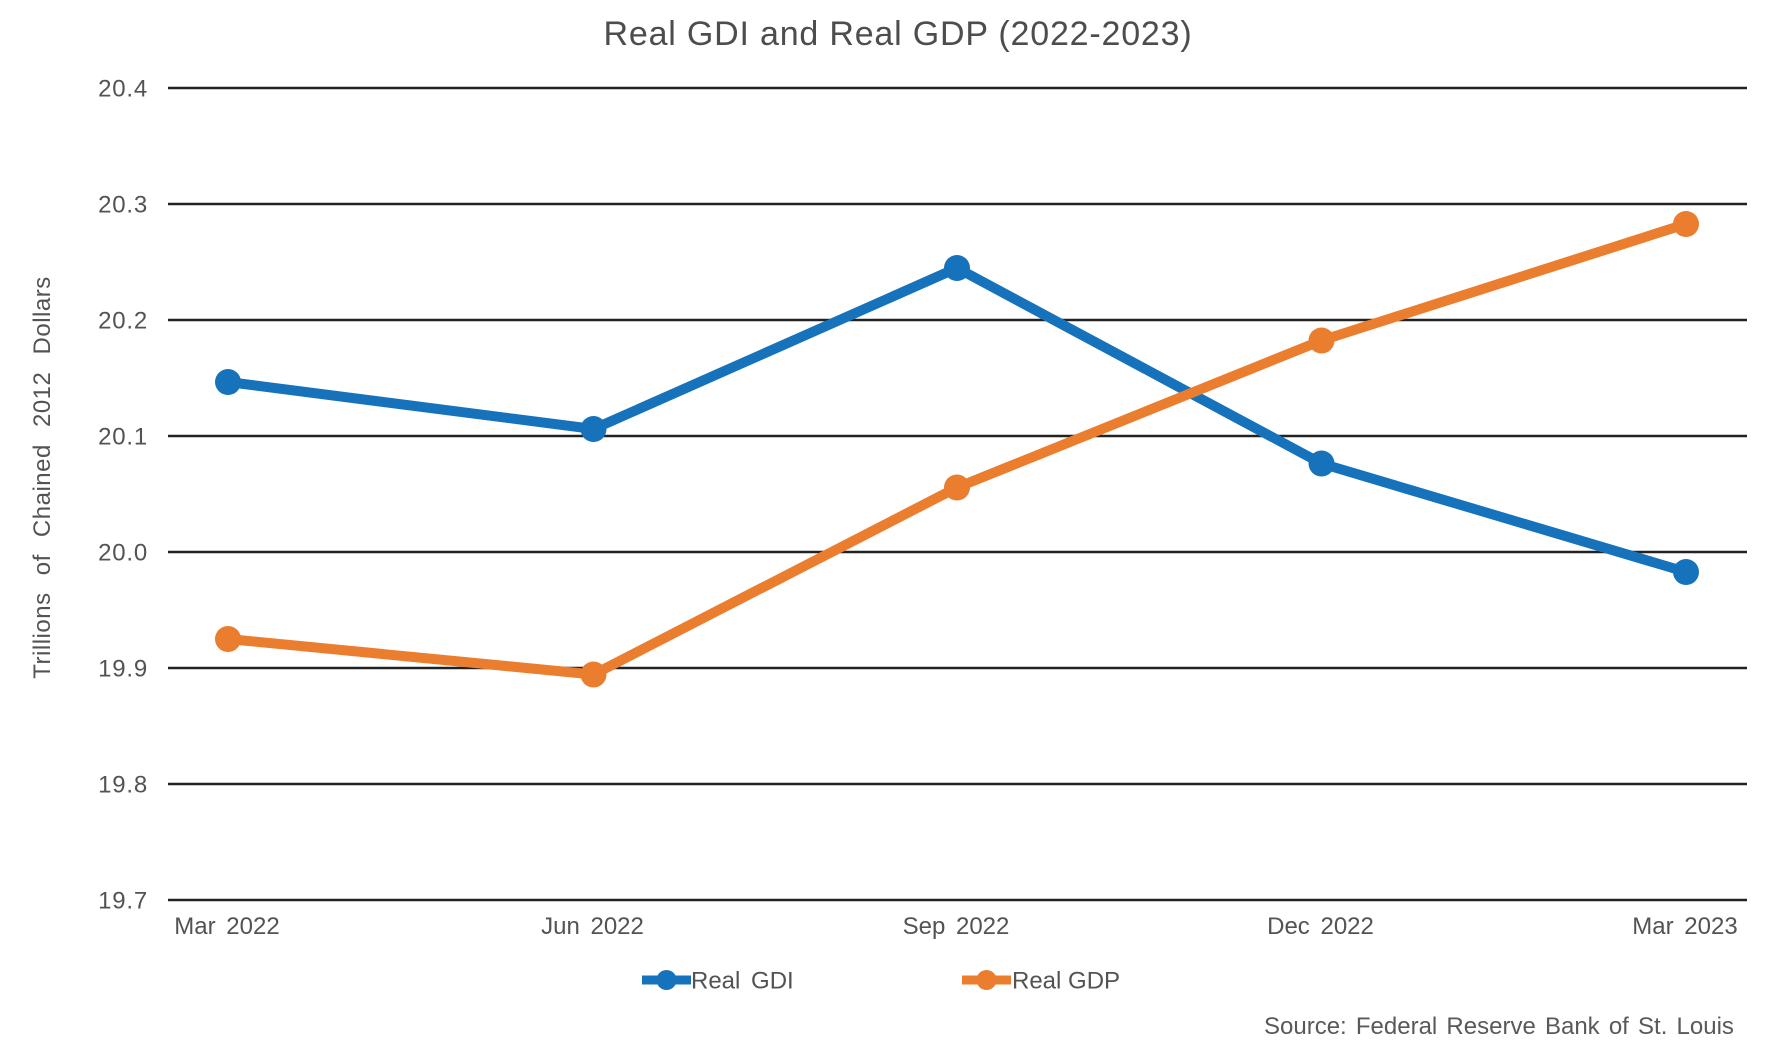 This screenshot has height=1052, width=1774. Describe the element at coordinates (123, 437) in the screenshot. I see `svg-text: 20.1` at that location.